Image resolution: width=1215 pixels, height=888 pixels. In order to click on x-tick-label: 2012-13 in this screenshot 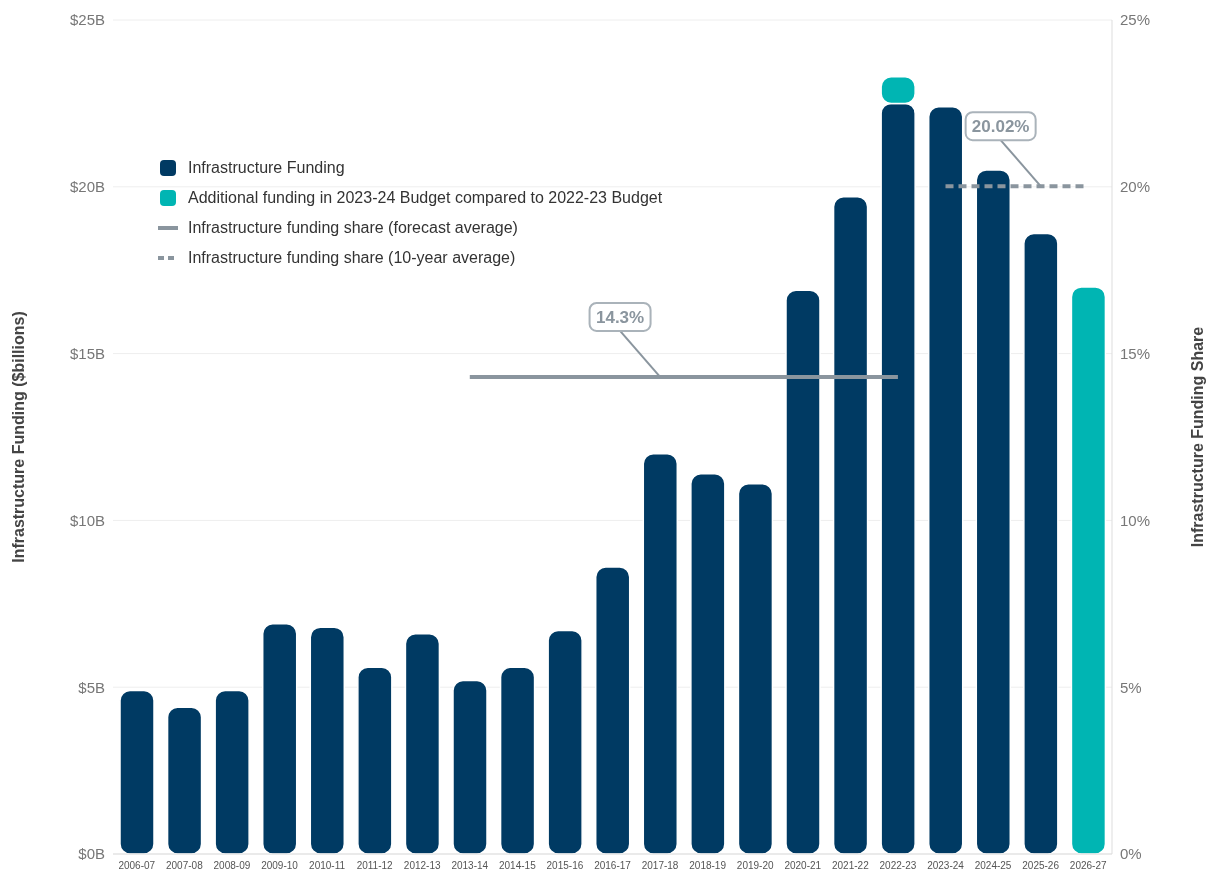, I will do `click(422, 866)`.